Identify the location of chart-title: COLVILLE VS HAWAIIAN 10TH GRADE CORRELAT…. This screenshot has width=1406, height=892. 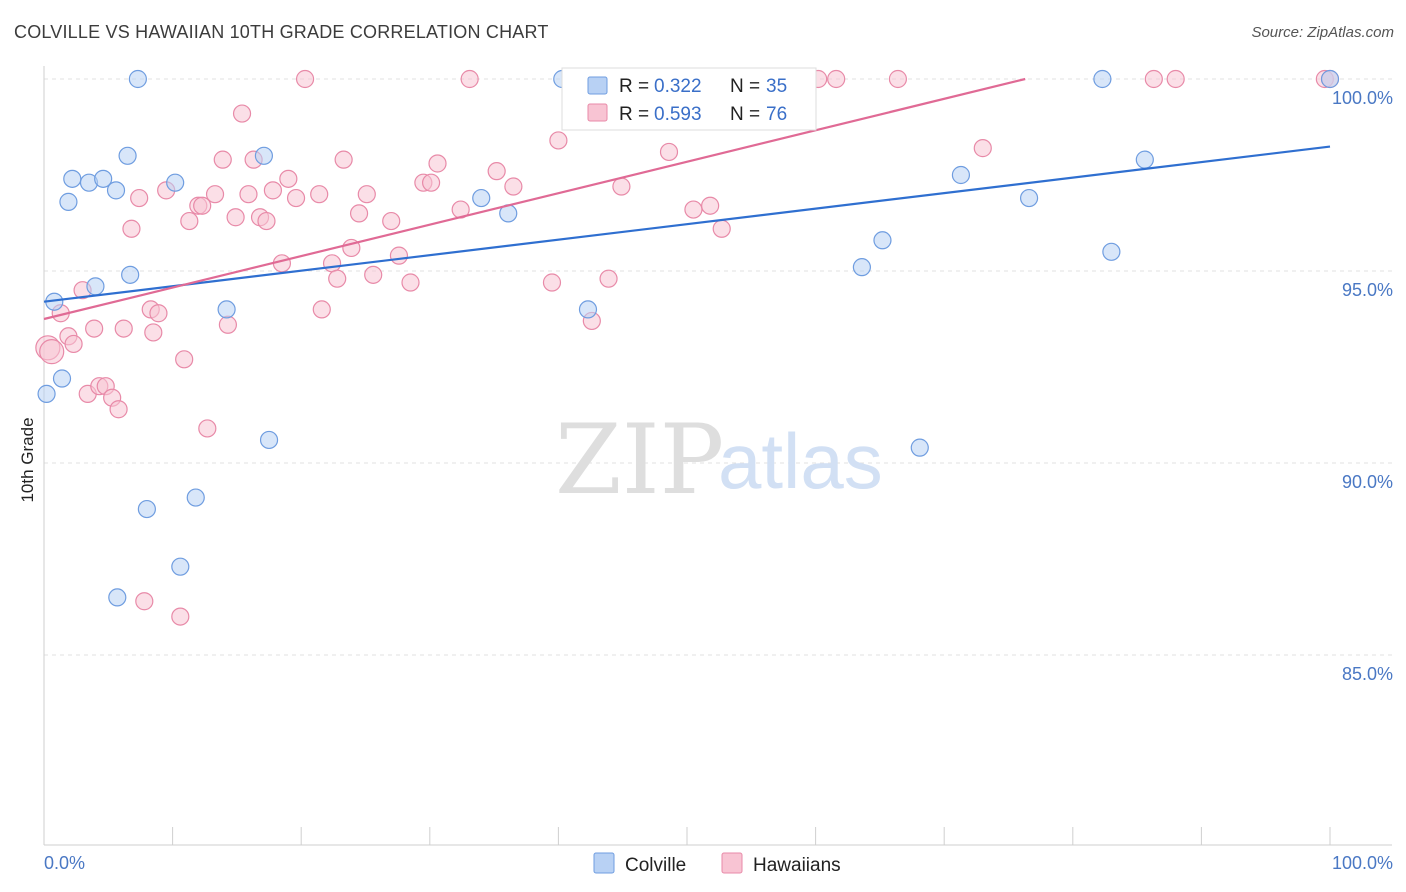
(281, 32).